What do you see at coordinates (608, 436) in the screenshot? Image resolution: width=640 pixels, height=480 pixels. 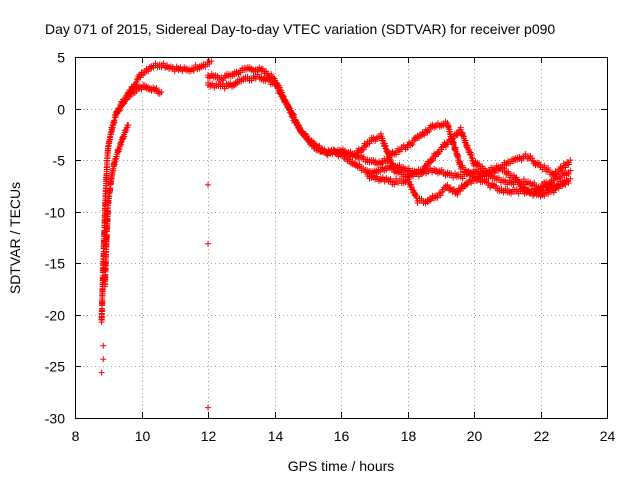 I see `x-tick-label: 24` at bounding box center [608, 436].